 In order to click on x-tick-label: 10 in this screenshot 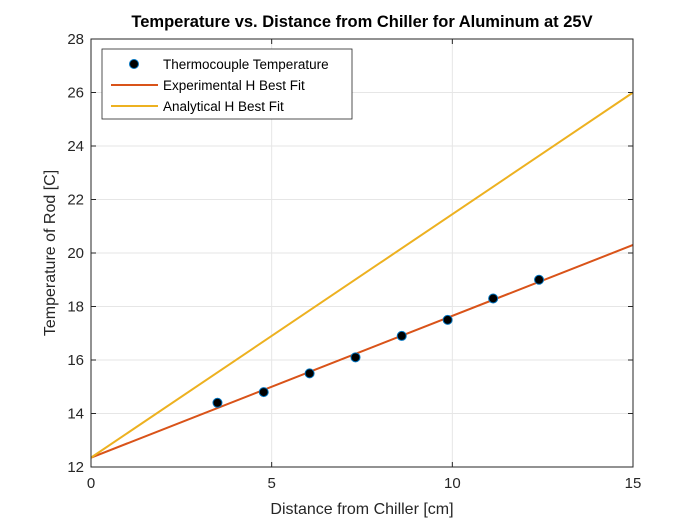, I will do `click(452, 483)`.